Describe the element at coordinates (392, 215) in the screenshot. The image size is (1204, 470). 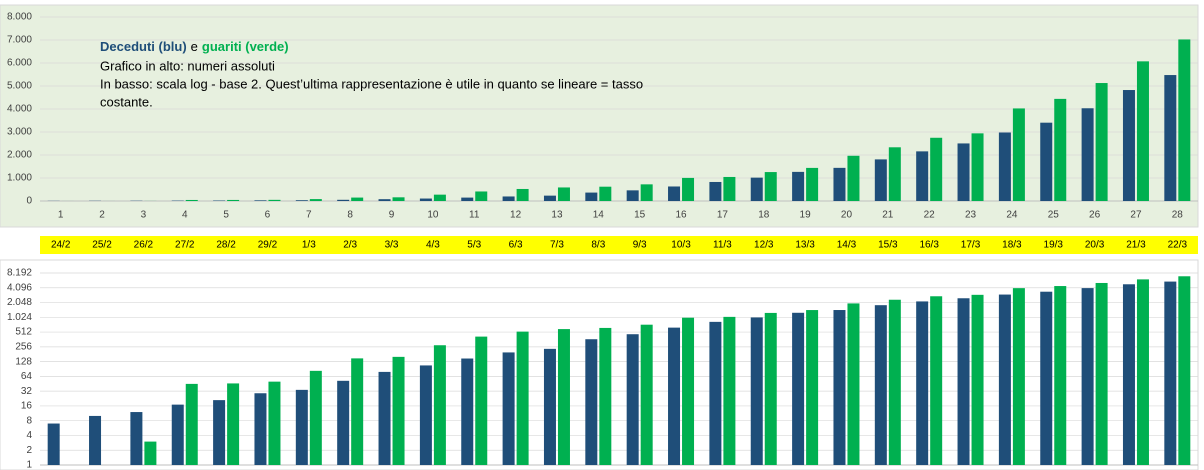
I see `x-tick-label: 9` at that location.